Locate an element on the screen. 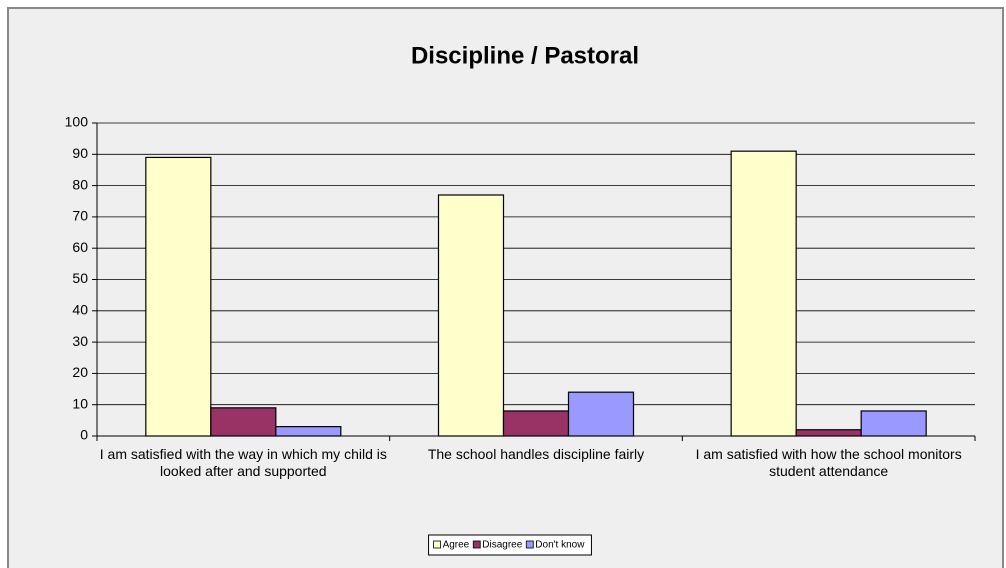  y-tick-label: 100 is located at coordinates (77, 122).